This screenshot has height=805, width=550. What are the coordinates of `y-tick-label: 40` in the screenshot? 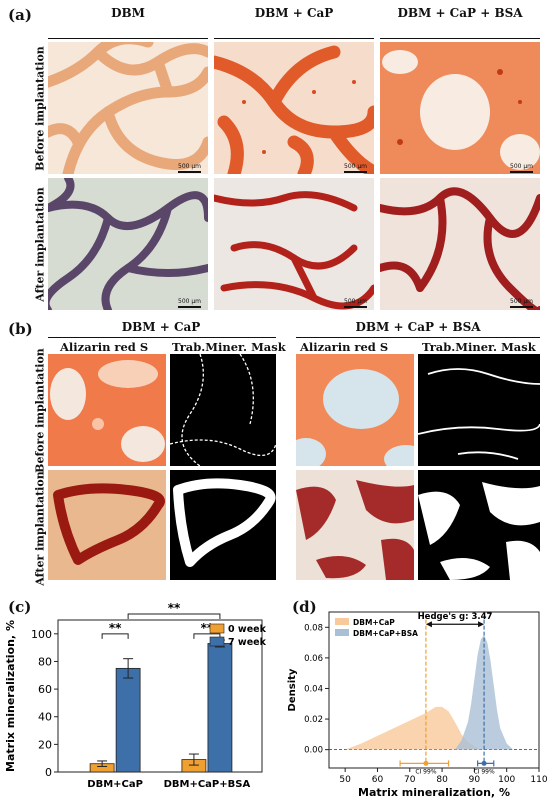 It's located at (45, 717).